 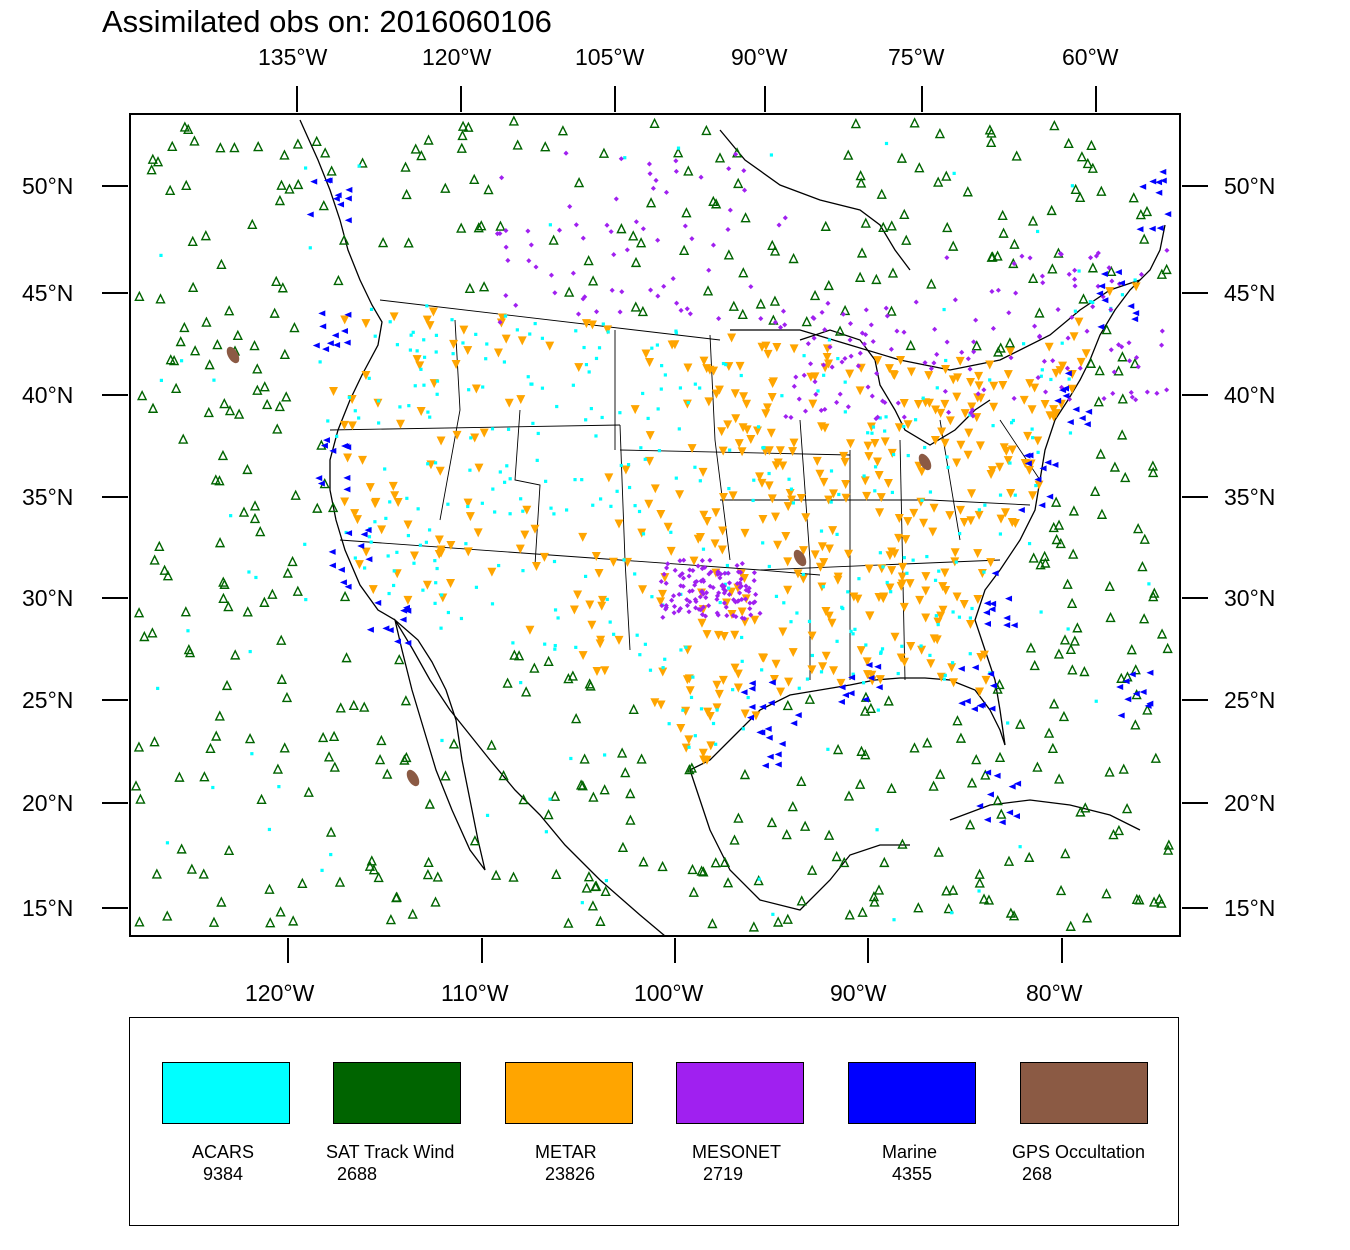 What do you see at coordinates (327, 21) in the screenshot?
I see `figure-title: Assimilated obs on: 2016060106` at bounding box center [327, 21].